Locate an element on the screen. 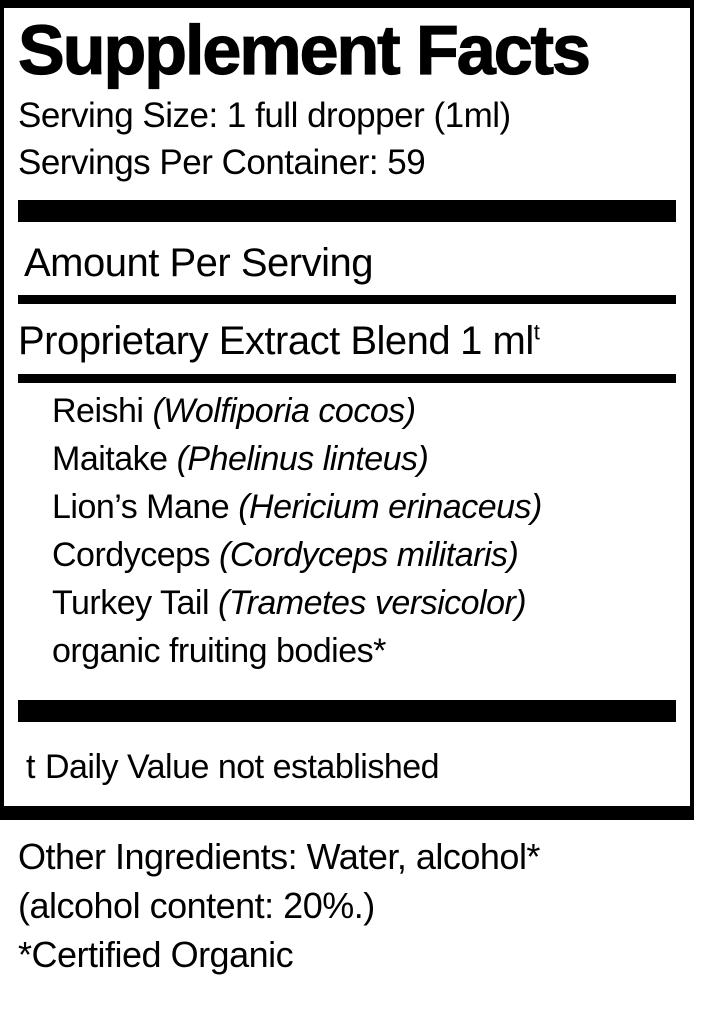 This screenshot has width=701, height=1014. amount-per-serving-heading: Amount Per Serving is located at coordinates (198, 263).